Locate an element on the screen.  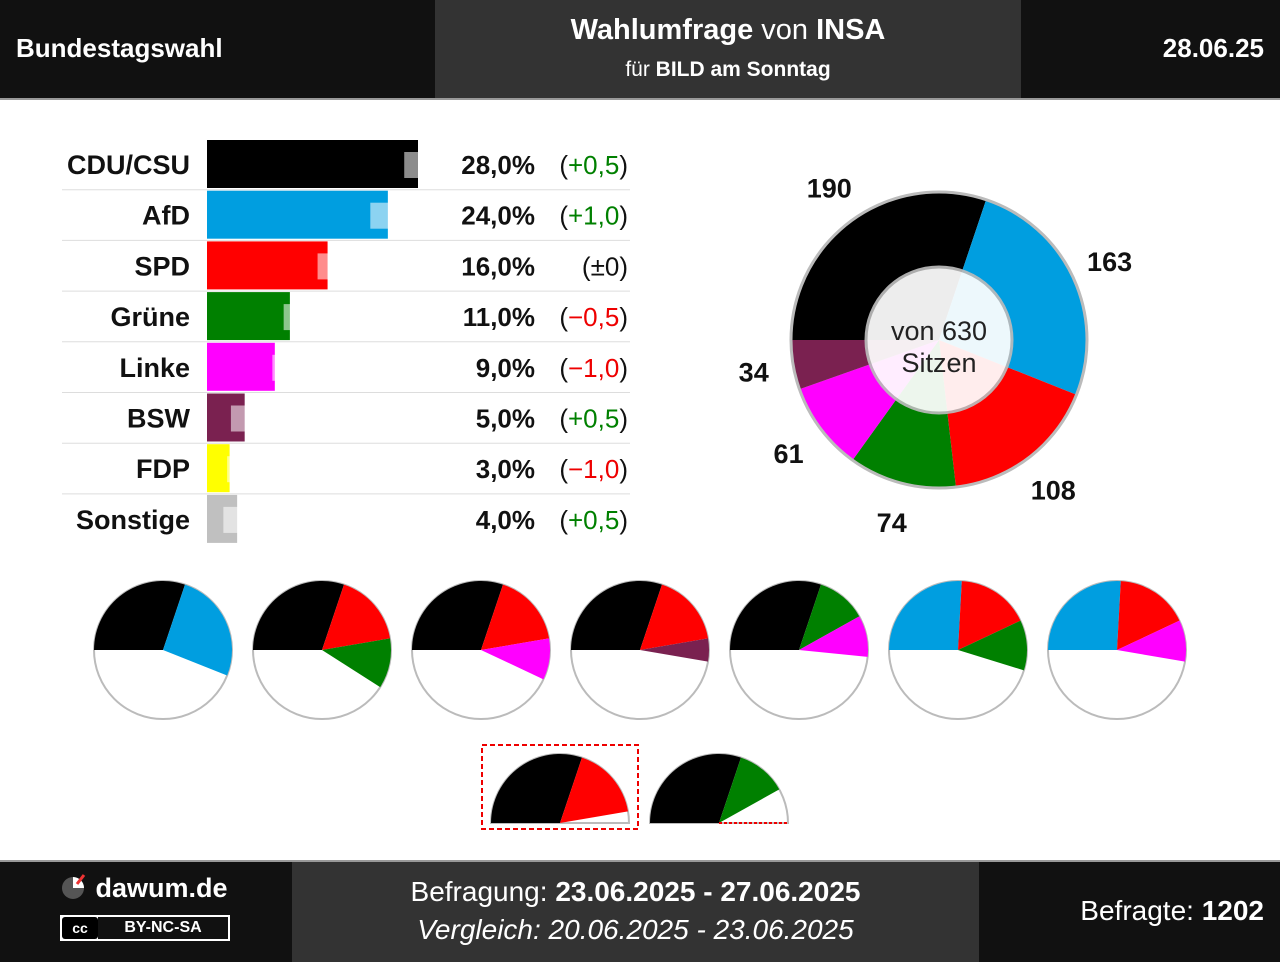
change-value: +1,0 is located at coordinates (593, 216).